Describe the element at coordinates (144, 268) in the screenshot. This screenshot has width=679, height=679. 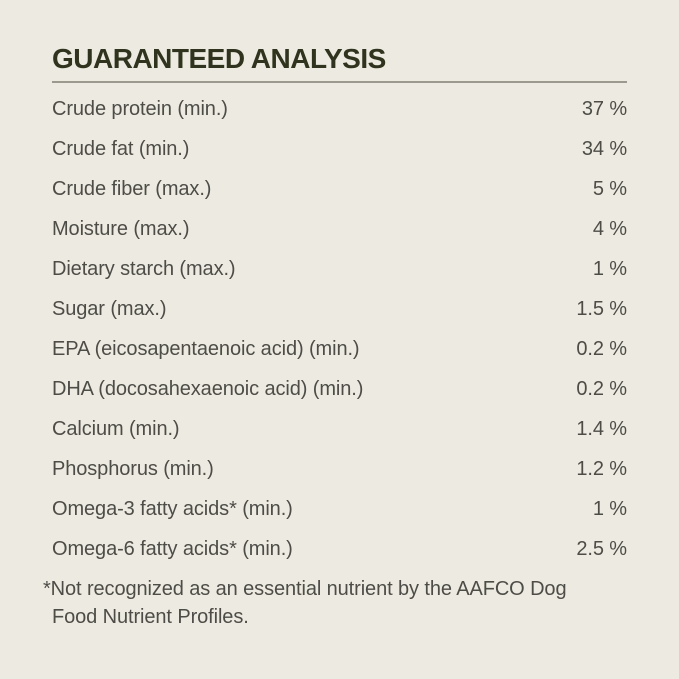
I see `nutrient-label: Dietary starch (max.)` at that location.